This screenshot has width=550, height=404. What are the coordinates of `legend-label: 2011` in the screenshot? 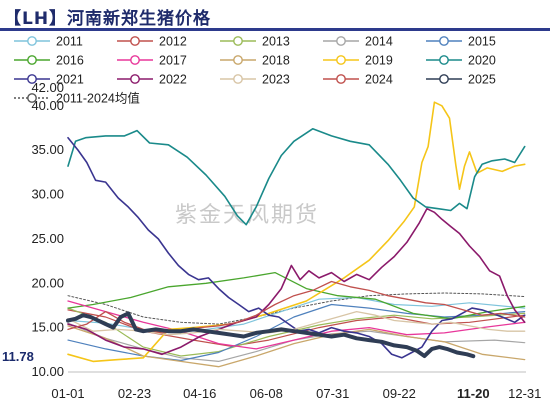 It's located at (69, 42).